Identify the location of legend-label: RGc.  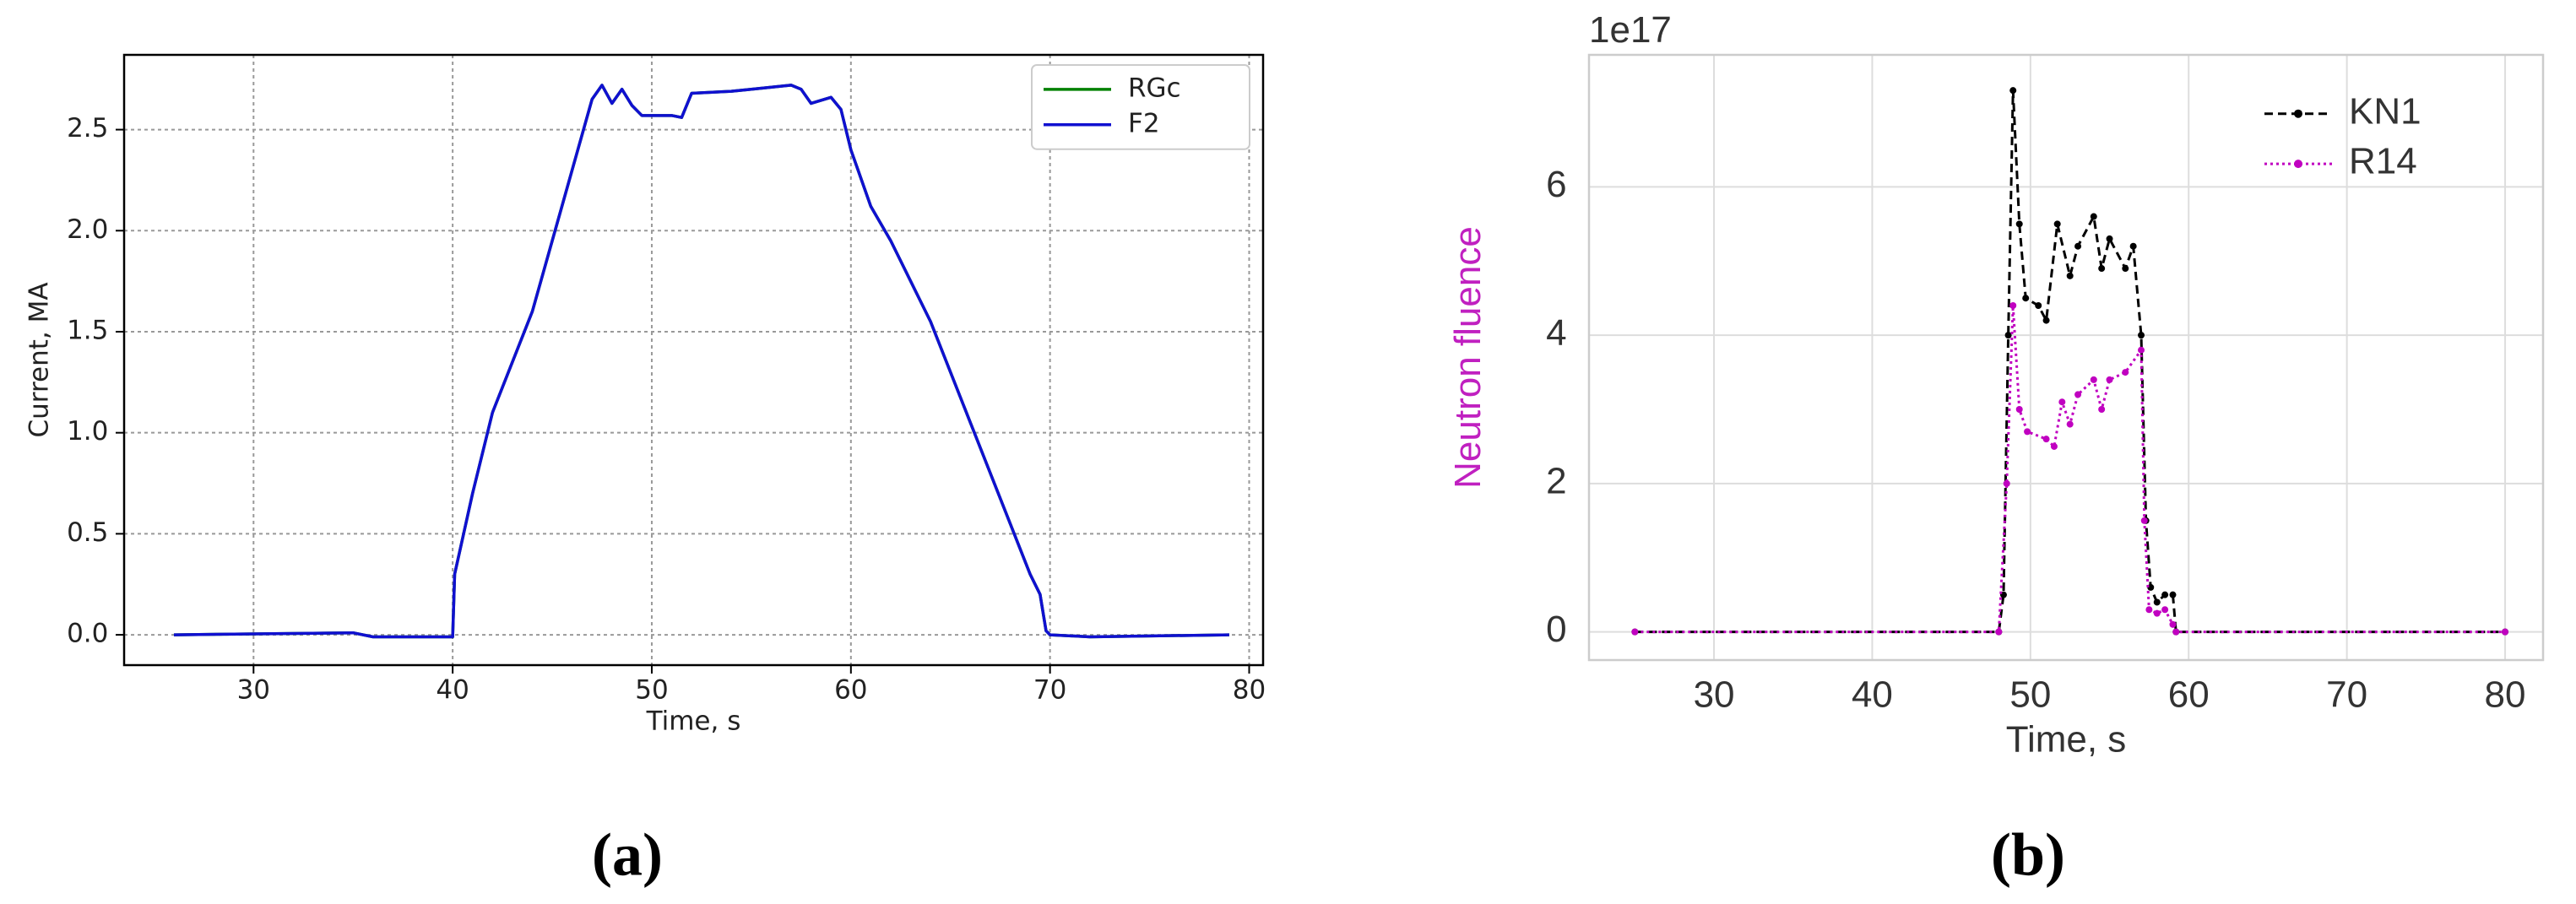
(1155, 88).